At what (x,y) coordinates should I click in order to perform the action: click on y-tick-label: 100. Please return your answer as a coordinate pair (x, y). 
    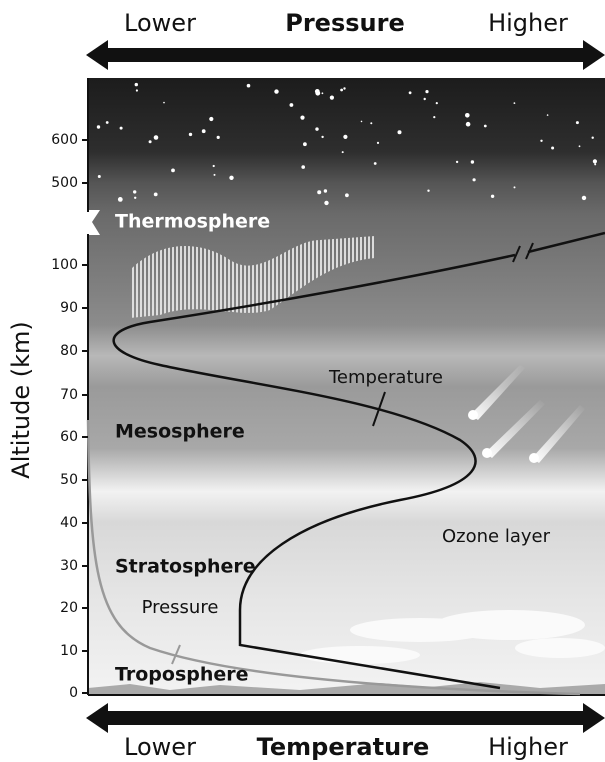
    Looking at the image, I should click on (64, 265).